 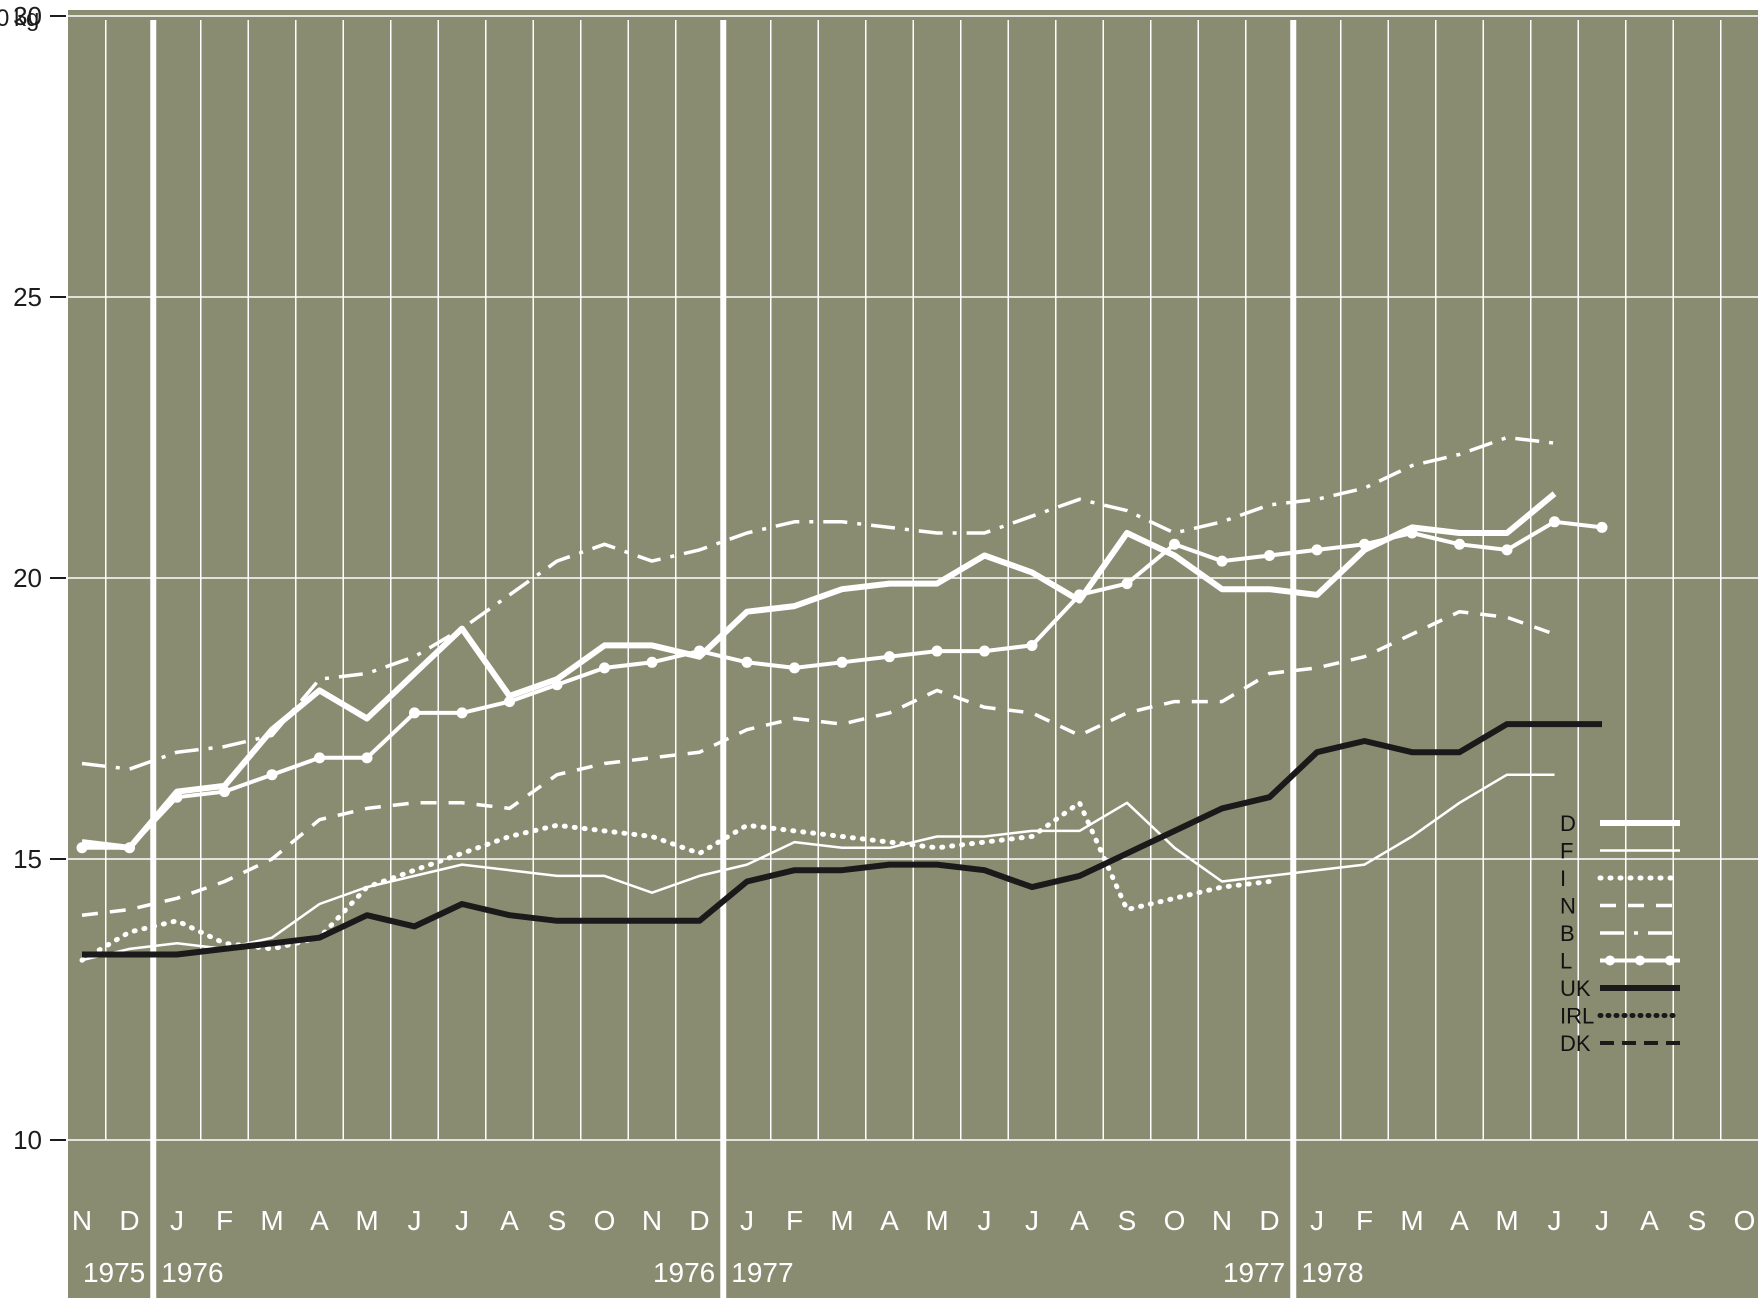 I want to click on legend-label-d: D, so click(x=1568, y=823).